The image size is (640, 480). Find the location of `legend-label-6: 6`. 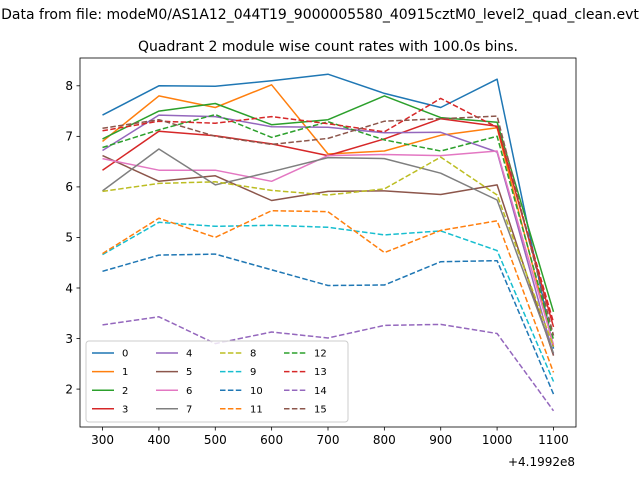

legend-label-6: 6 is located at coordinates (189, 391).